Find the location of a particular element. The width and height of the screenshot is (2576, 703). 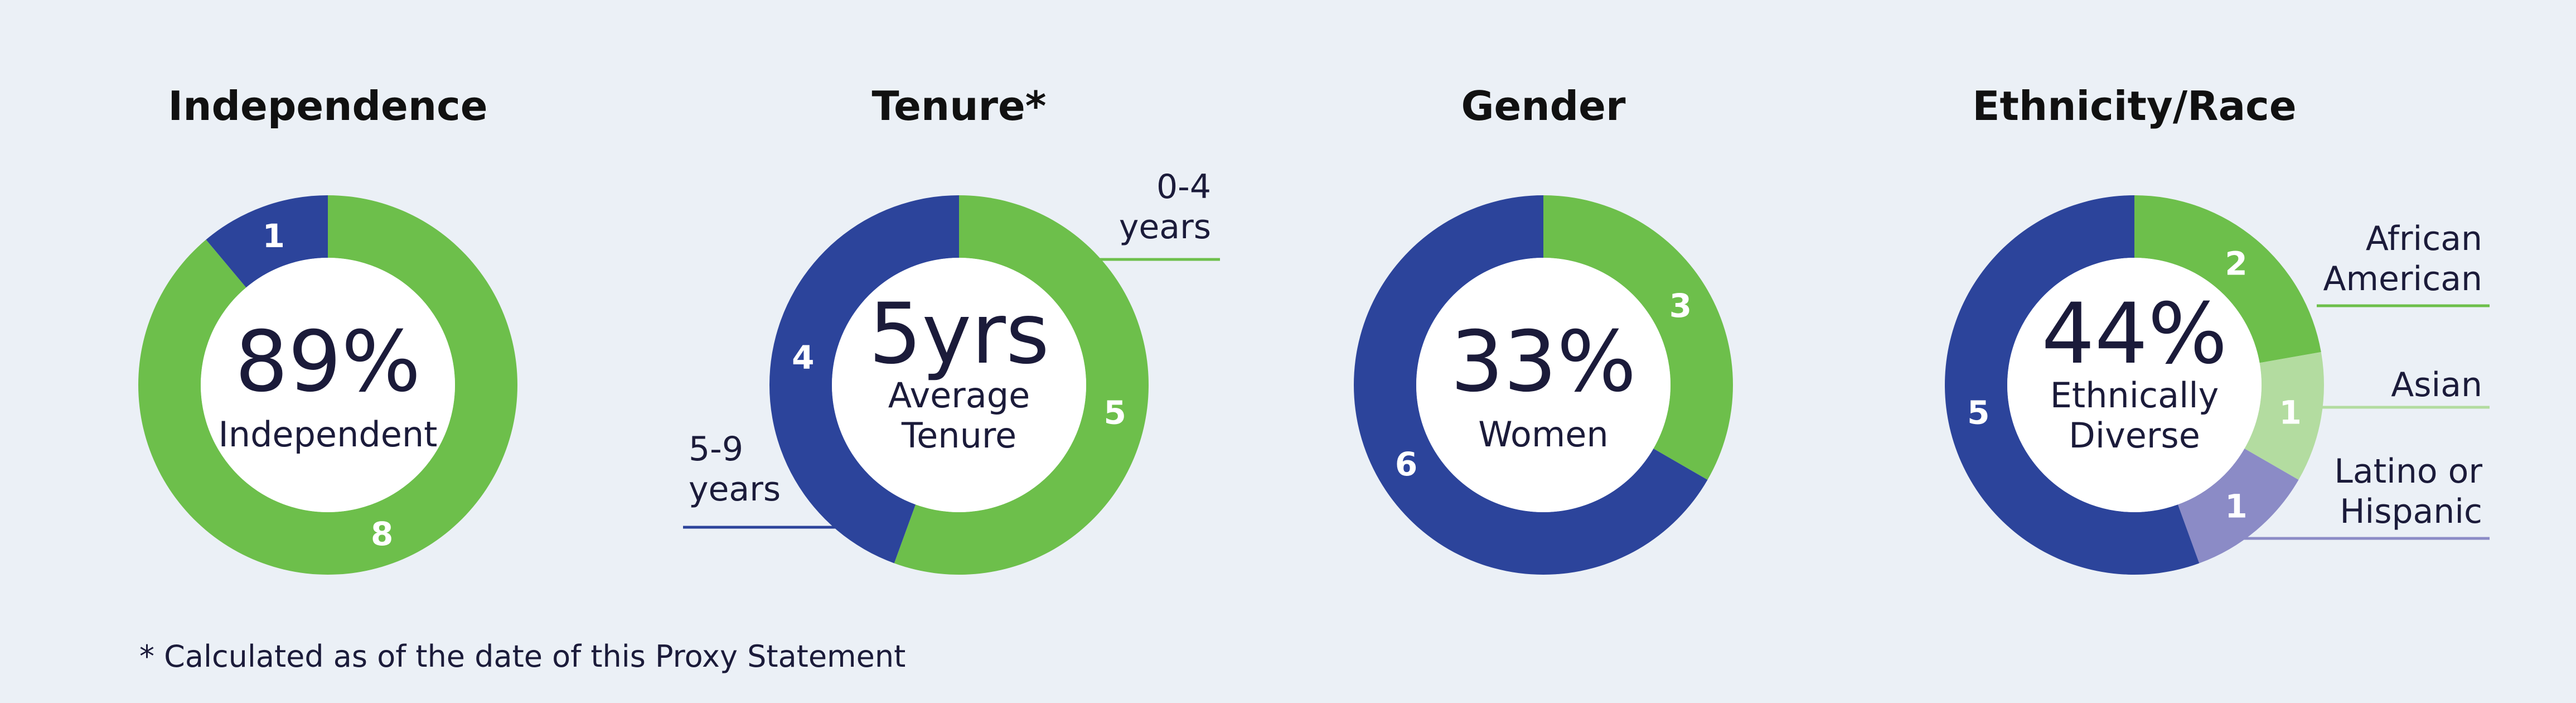

chart-title: Tenure* is located at coordinates (959, 106).